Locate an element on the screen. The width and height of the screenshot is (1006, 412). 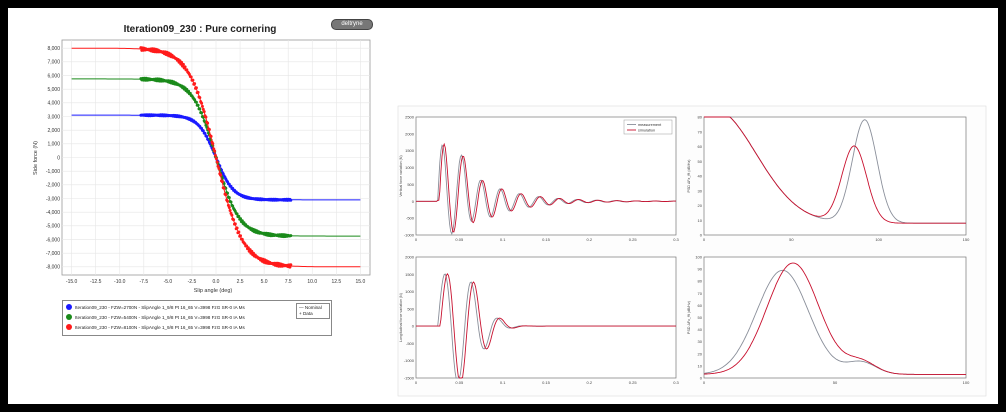
brand-badge: deltryne is located at coordinates (352, 24).